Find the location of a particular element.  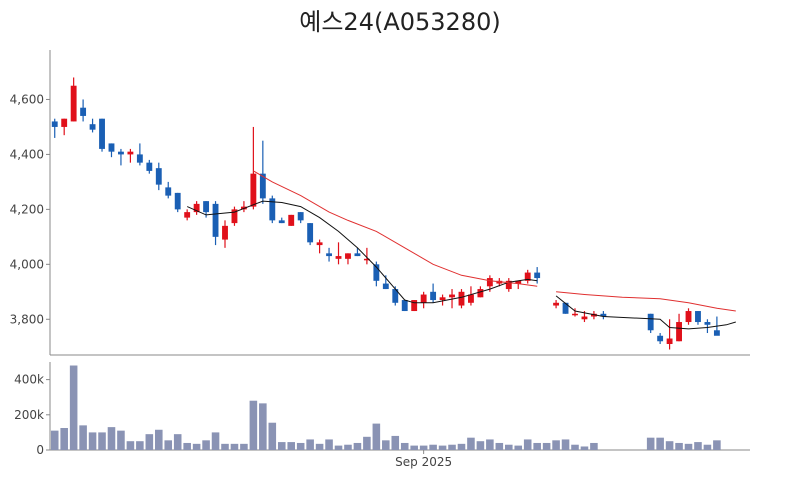

volume-y-tick-label: 200k is located at coordinates (29, 415).